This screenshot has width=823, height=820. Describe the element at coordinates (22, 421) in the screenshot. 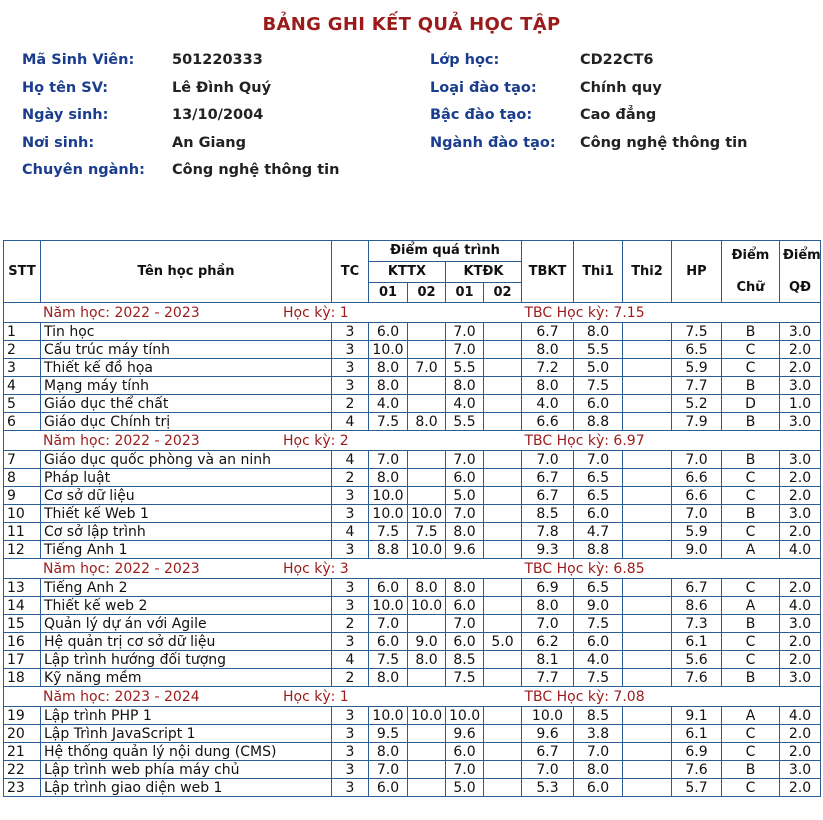

I see `cell-stt: 6` at that location.